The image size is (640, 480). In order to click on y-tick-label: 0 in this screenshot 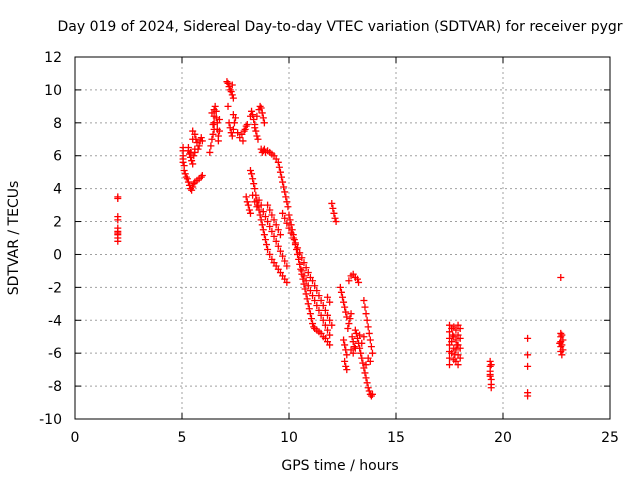, I will do `click(57, 255)`.